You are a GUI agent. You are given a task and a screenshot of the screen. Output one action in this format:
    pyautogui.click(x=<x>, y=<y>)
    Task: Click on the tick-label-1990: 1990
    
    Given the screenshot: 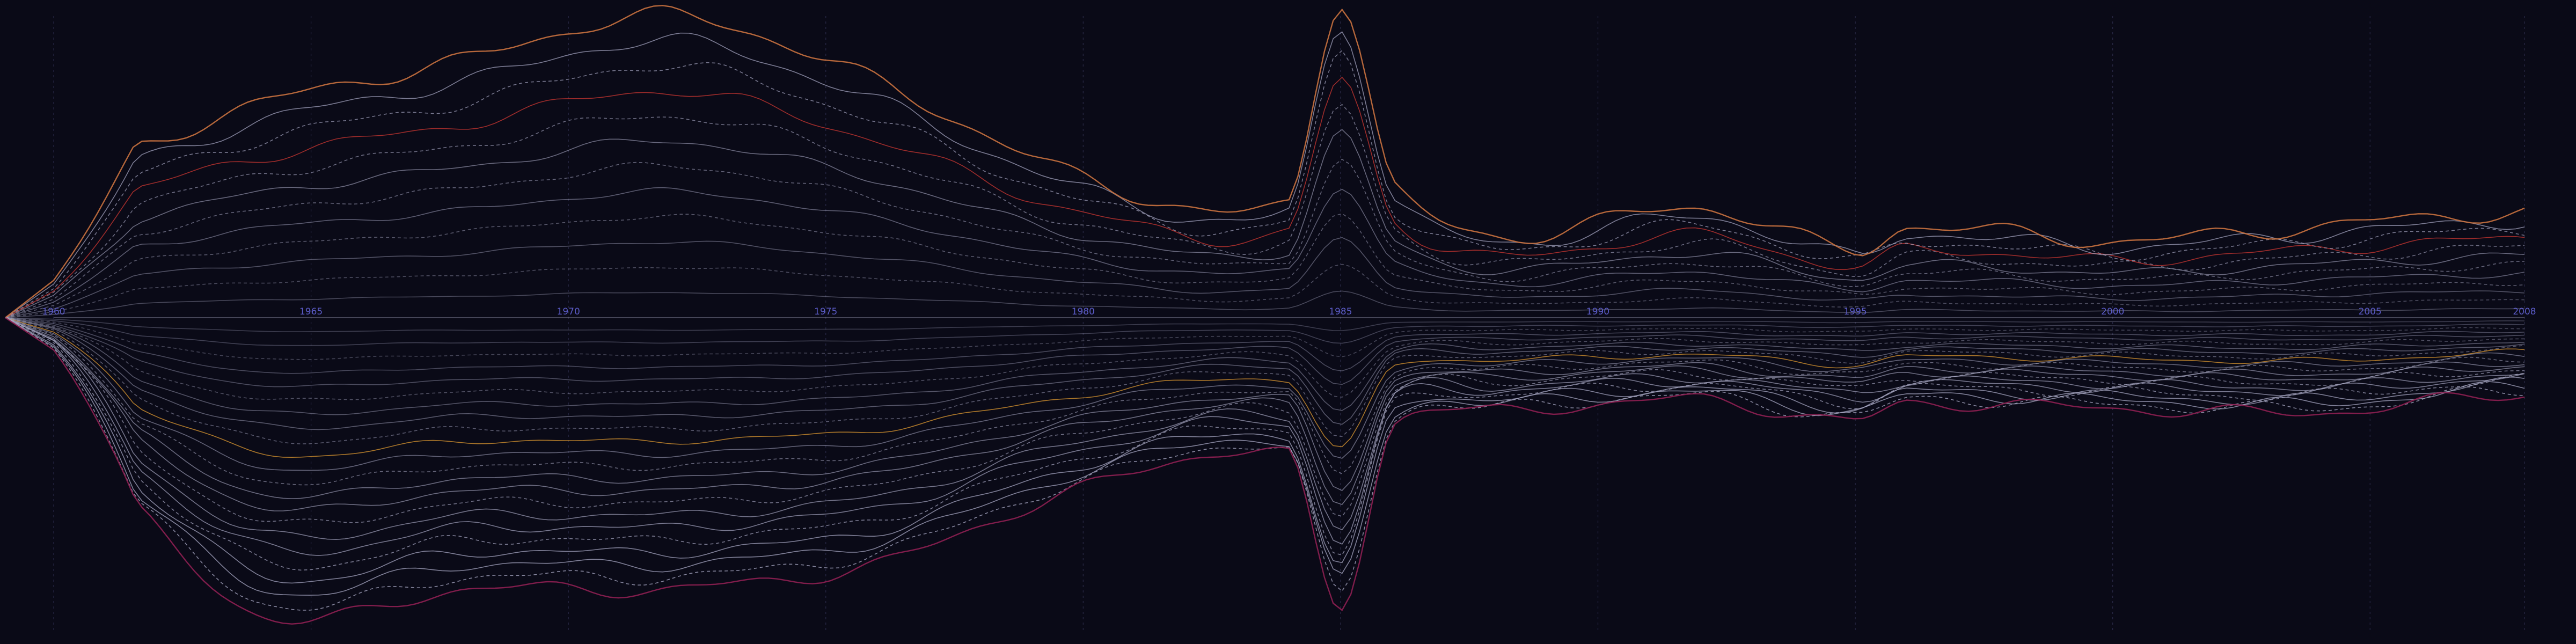 What is the action you would take?
    pyautogui.click(x=1597, y=311)
    